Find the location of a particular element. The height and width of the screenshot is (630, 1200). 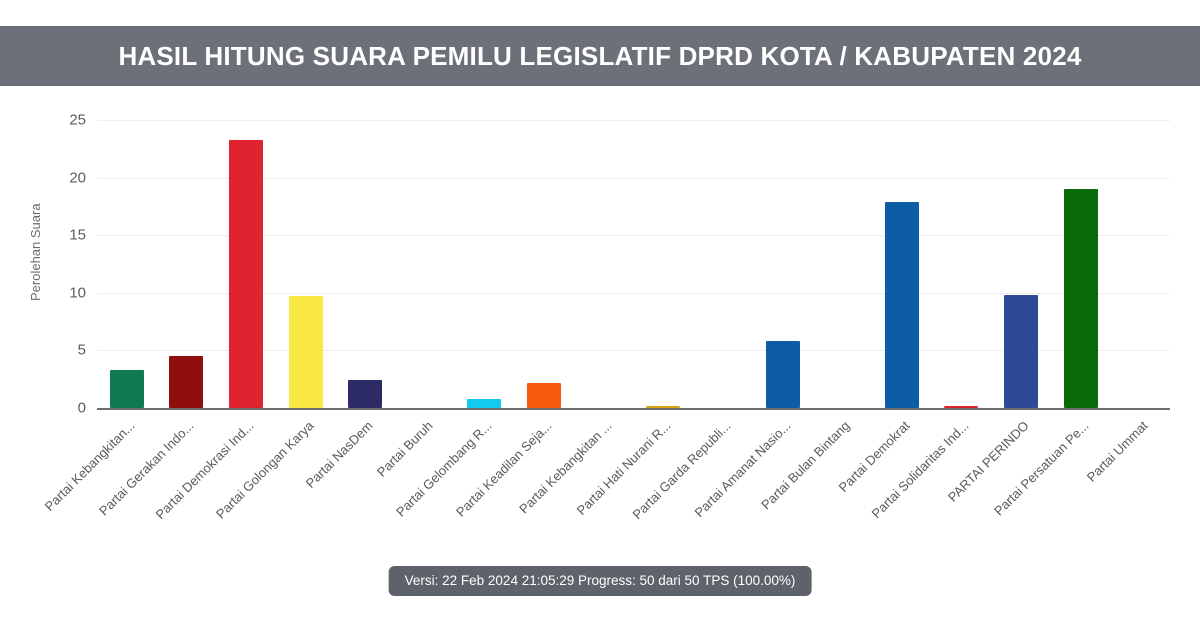

y-axis-tick-label: 10 is located at coordinates (77, 293).